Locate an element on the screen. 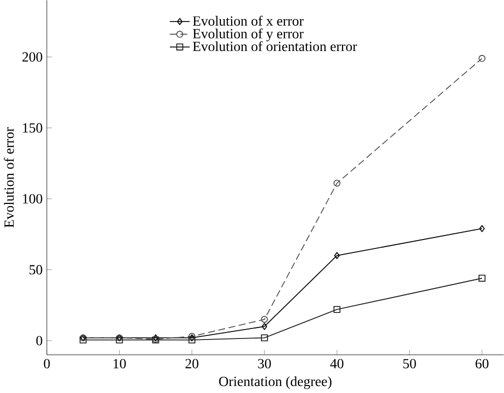 Image resolution: width=504 pixels, height=393 pixels. y-tick-label: 100 is located at coordinates (32, 199).